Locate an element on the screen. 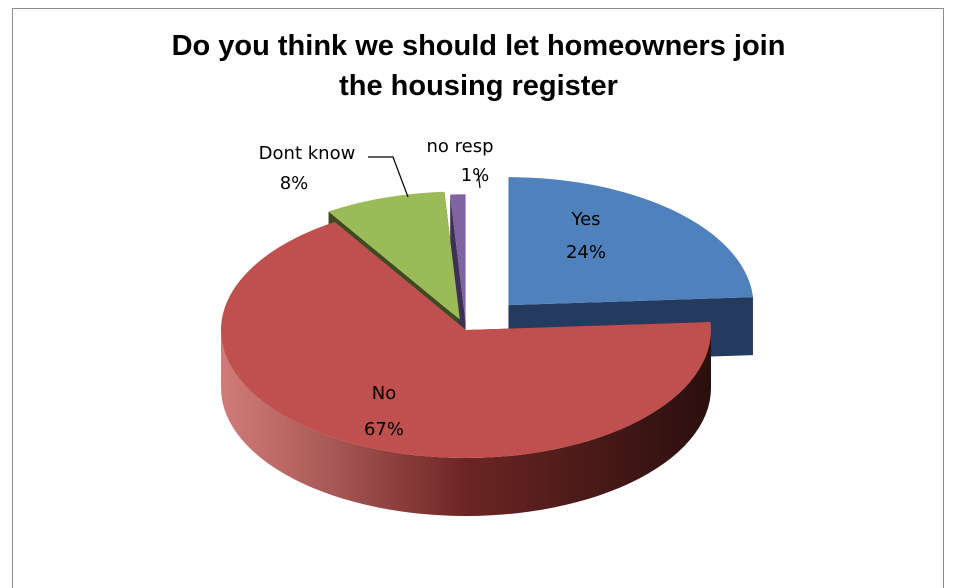  slice-label-no-resp: no resp is located at coordinates (459, 146).